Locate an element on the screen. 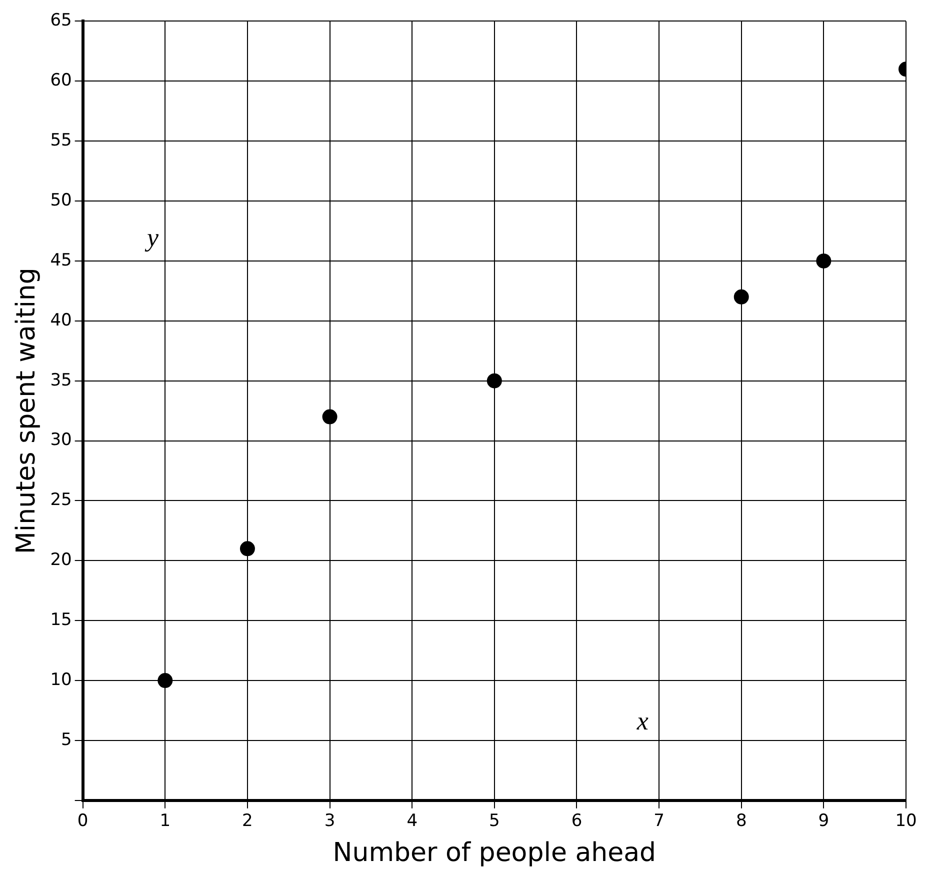 The image size is (932, 884). x-tick-label: 10 is located at coordinates (906, 821).